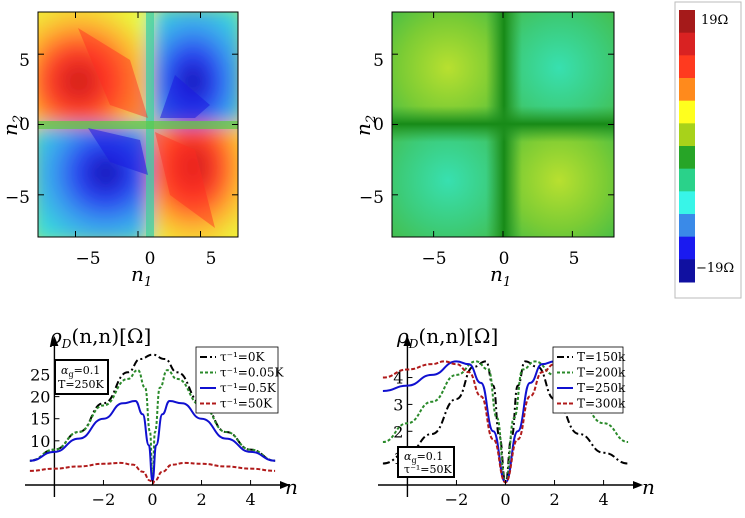  What do you see at coordinates (398, 431) in the screenshot?
I see `ytick-label: 2` at bounding box center [398, 431].